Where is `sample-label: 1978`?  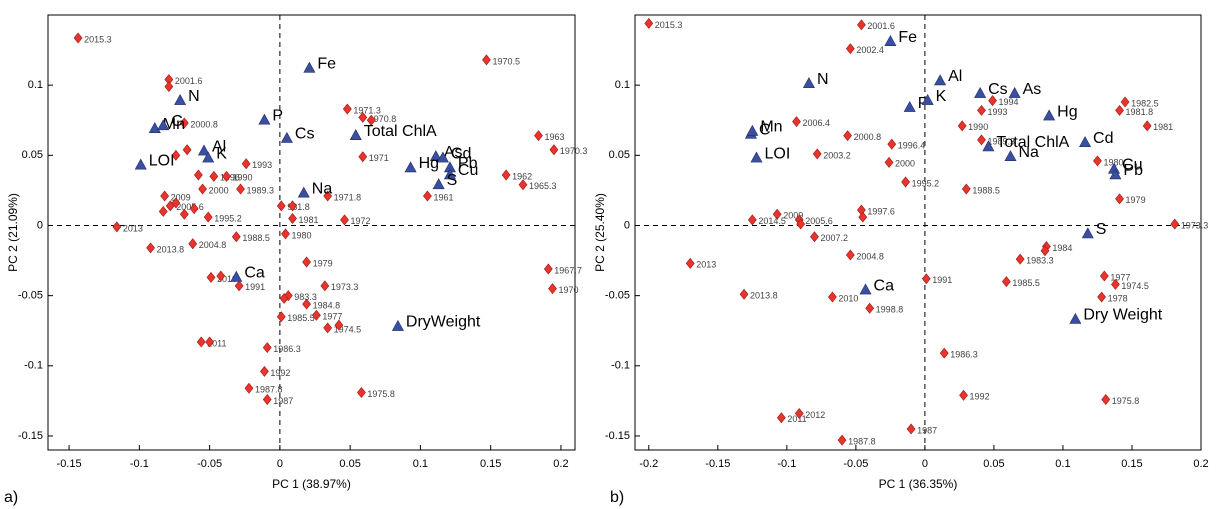
sample-label: 1978 is located at coordinates (1118, 298).